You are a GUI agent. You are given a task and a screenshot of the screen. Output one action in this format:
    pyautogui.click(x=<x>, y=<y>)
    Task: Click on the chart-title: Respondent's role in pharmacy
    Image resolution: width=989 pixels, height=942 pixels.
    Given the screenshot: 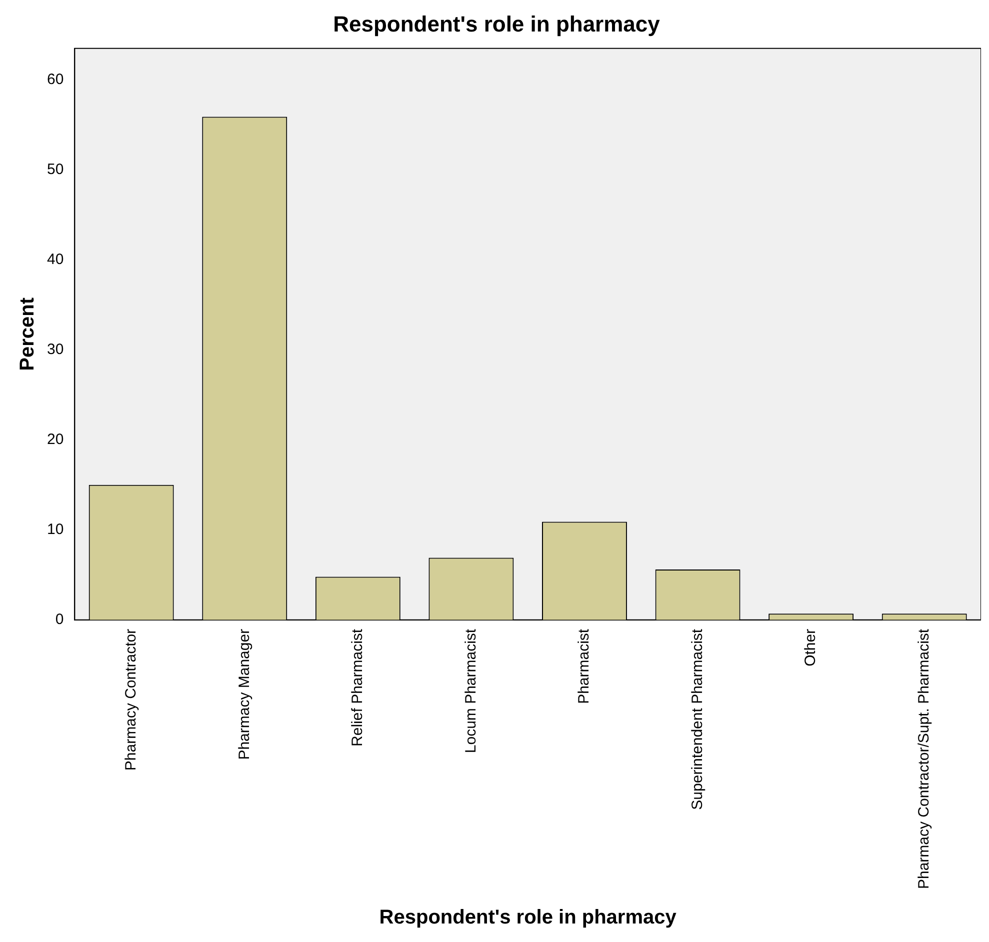 What is the action you would take?
    pyautogui.click(x=497, y=23)
    